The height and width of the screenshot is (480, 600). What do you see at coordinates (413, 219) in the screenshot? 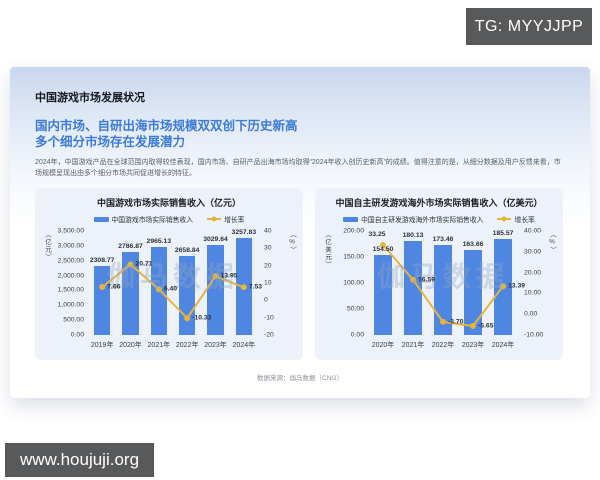
I see `legend-item-bar: 中国自主研发游戏海外市场实际销售收入` at bounding box center [413, 219].